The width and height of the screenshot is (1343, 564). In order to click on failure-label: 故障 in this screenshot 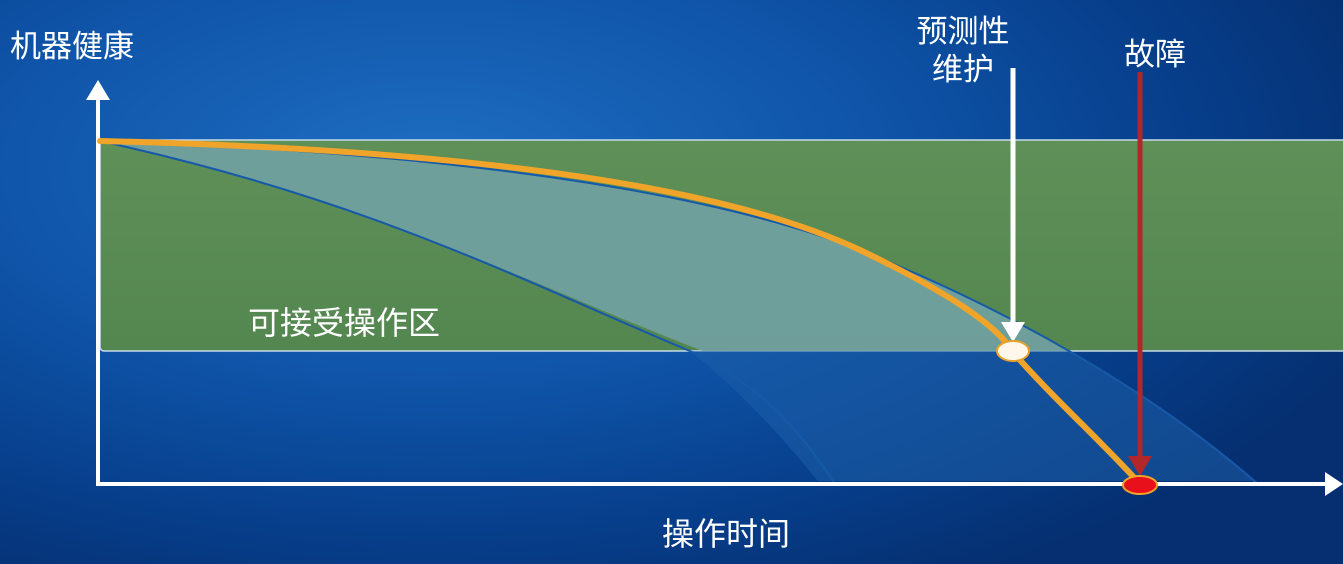, I will do `click(1155, 55)`.